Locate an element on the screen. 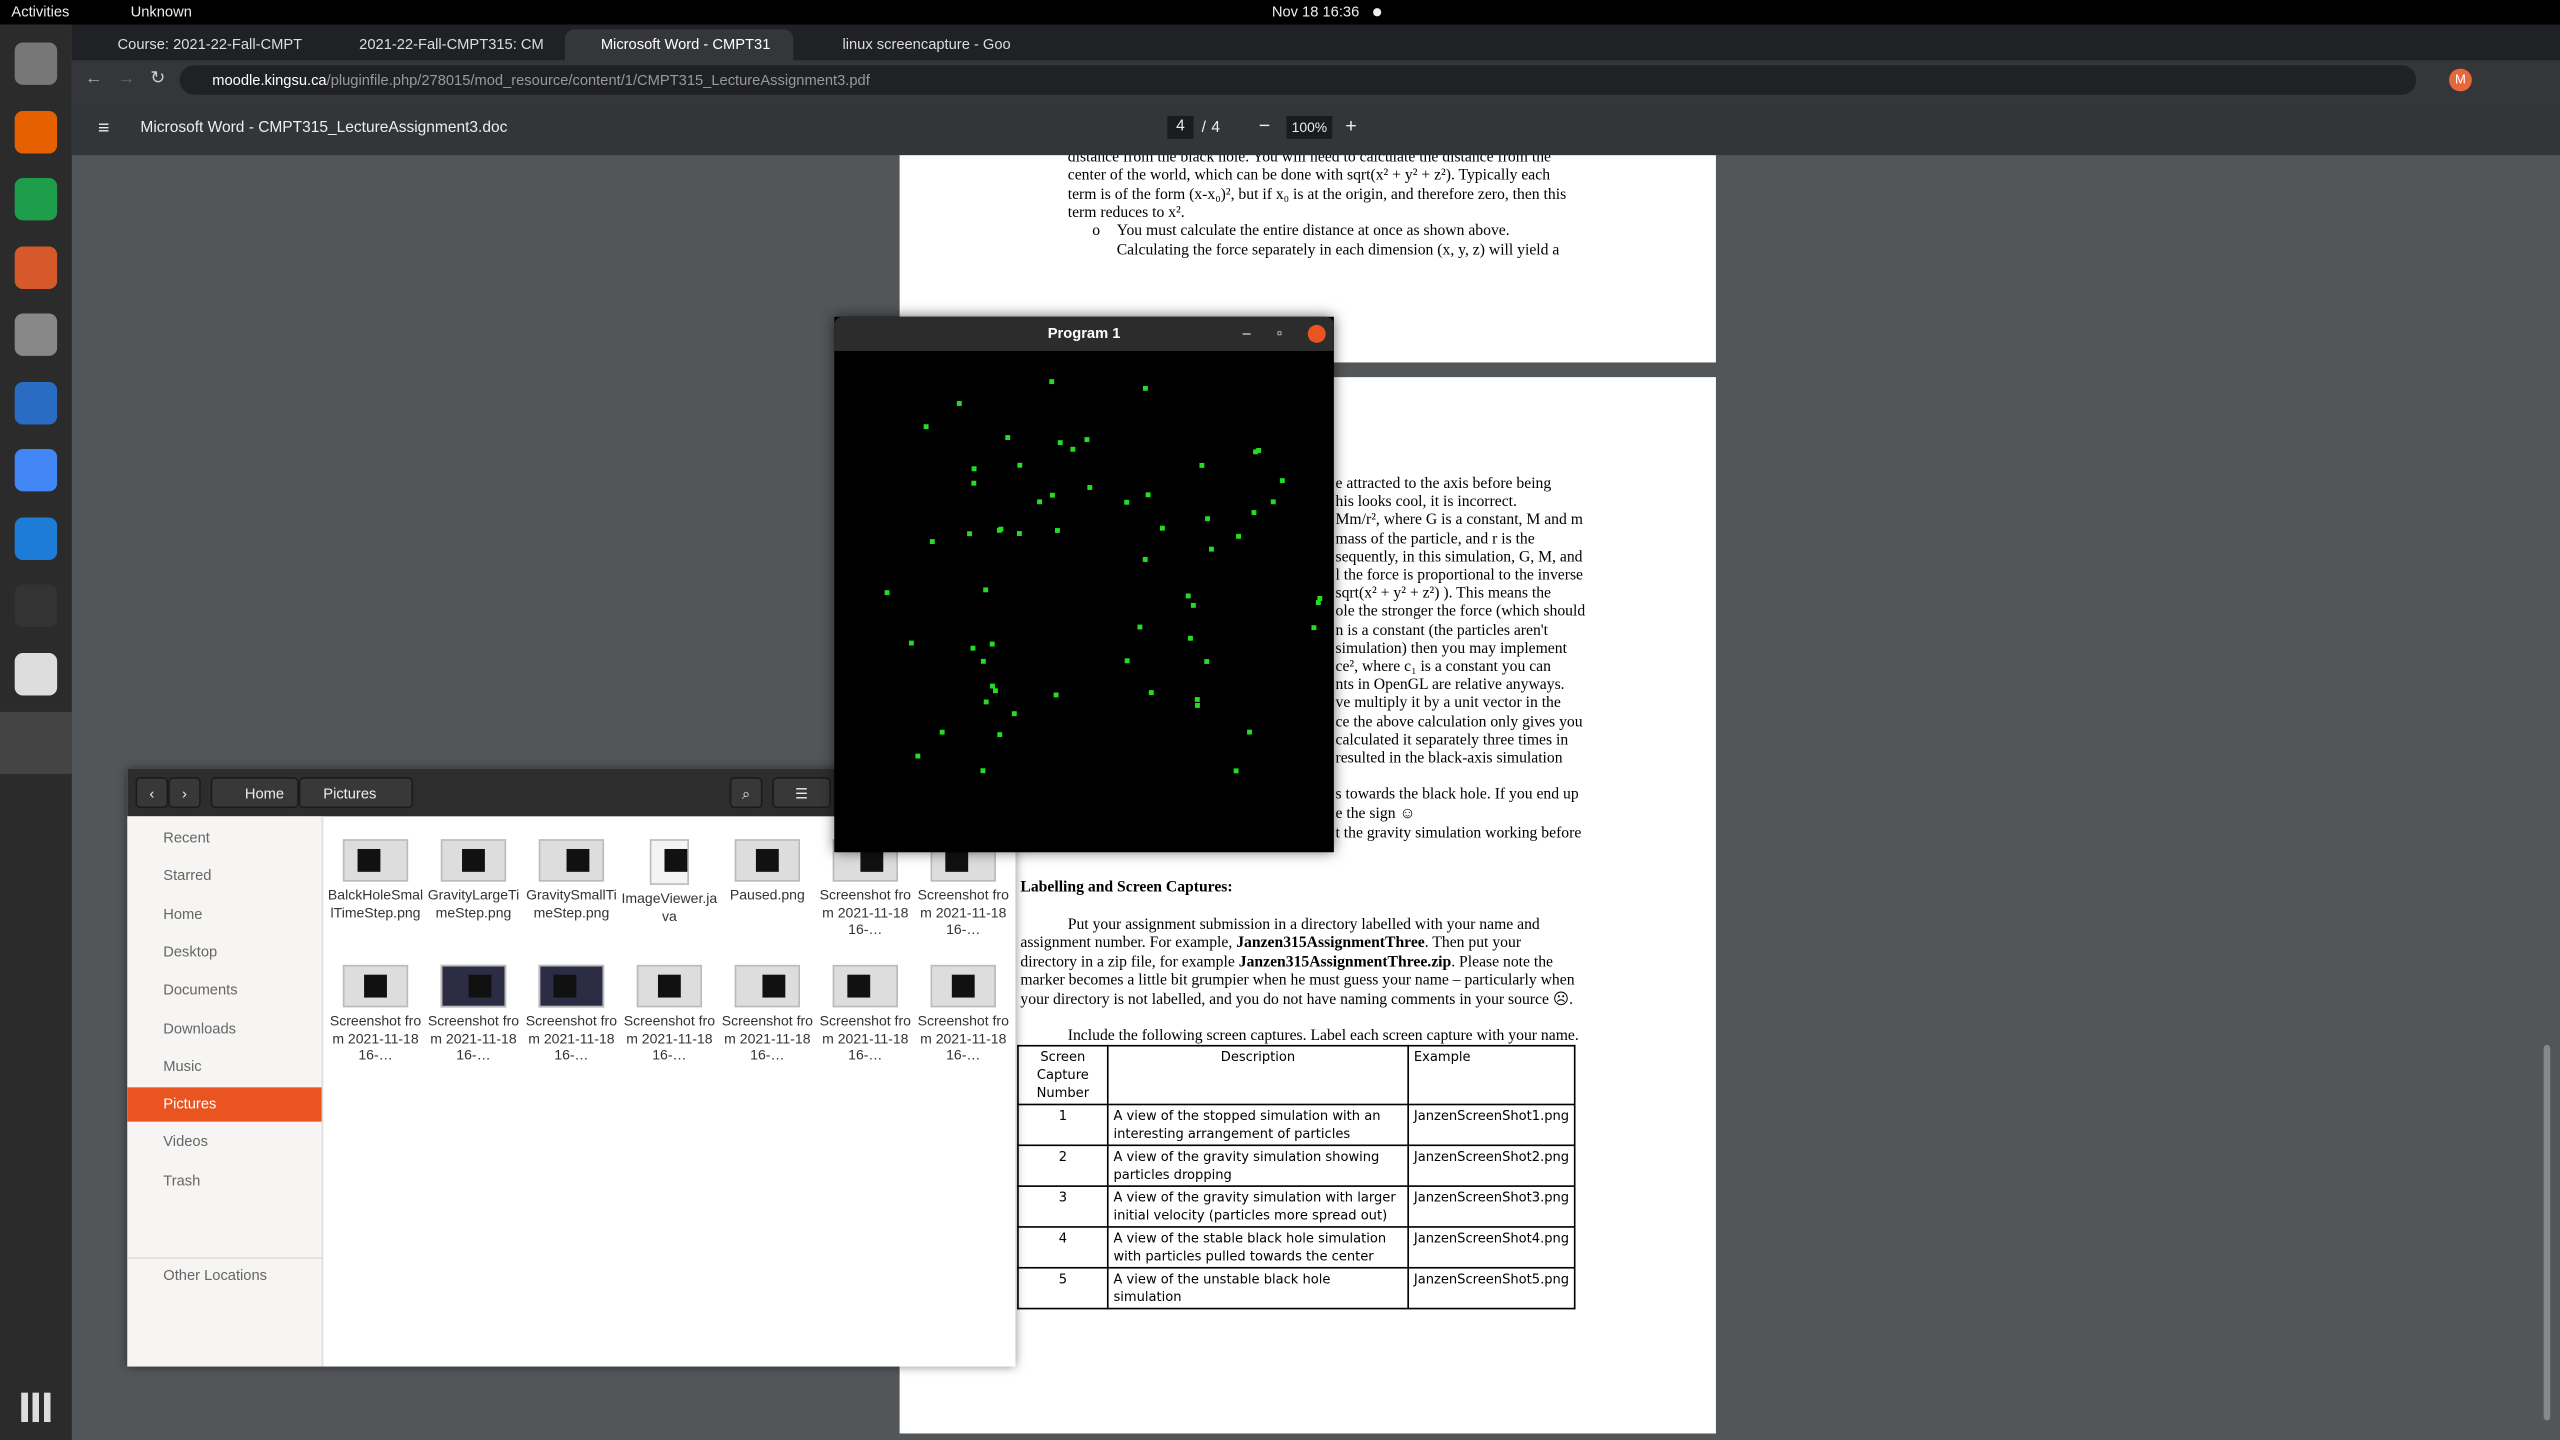 Image resolution: width=2560 pixels, height=1440 pixels. tab: Microsoft Word - CMPT31 is located at coordinates (679, 45).